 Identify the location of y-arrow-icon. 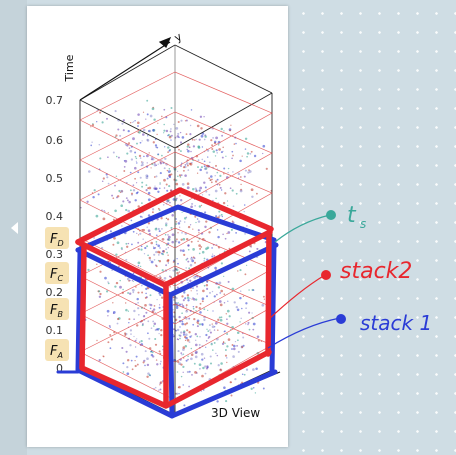
(165, 42).